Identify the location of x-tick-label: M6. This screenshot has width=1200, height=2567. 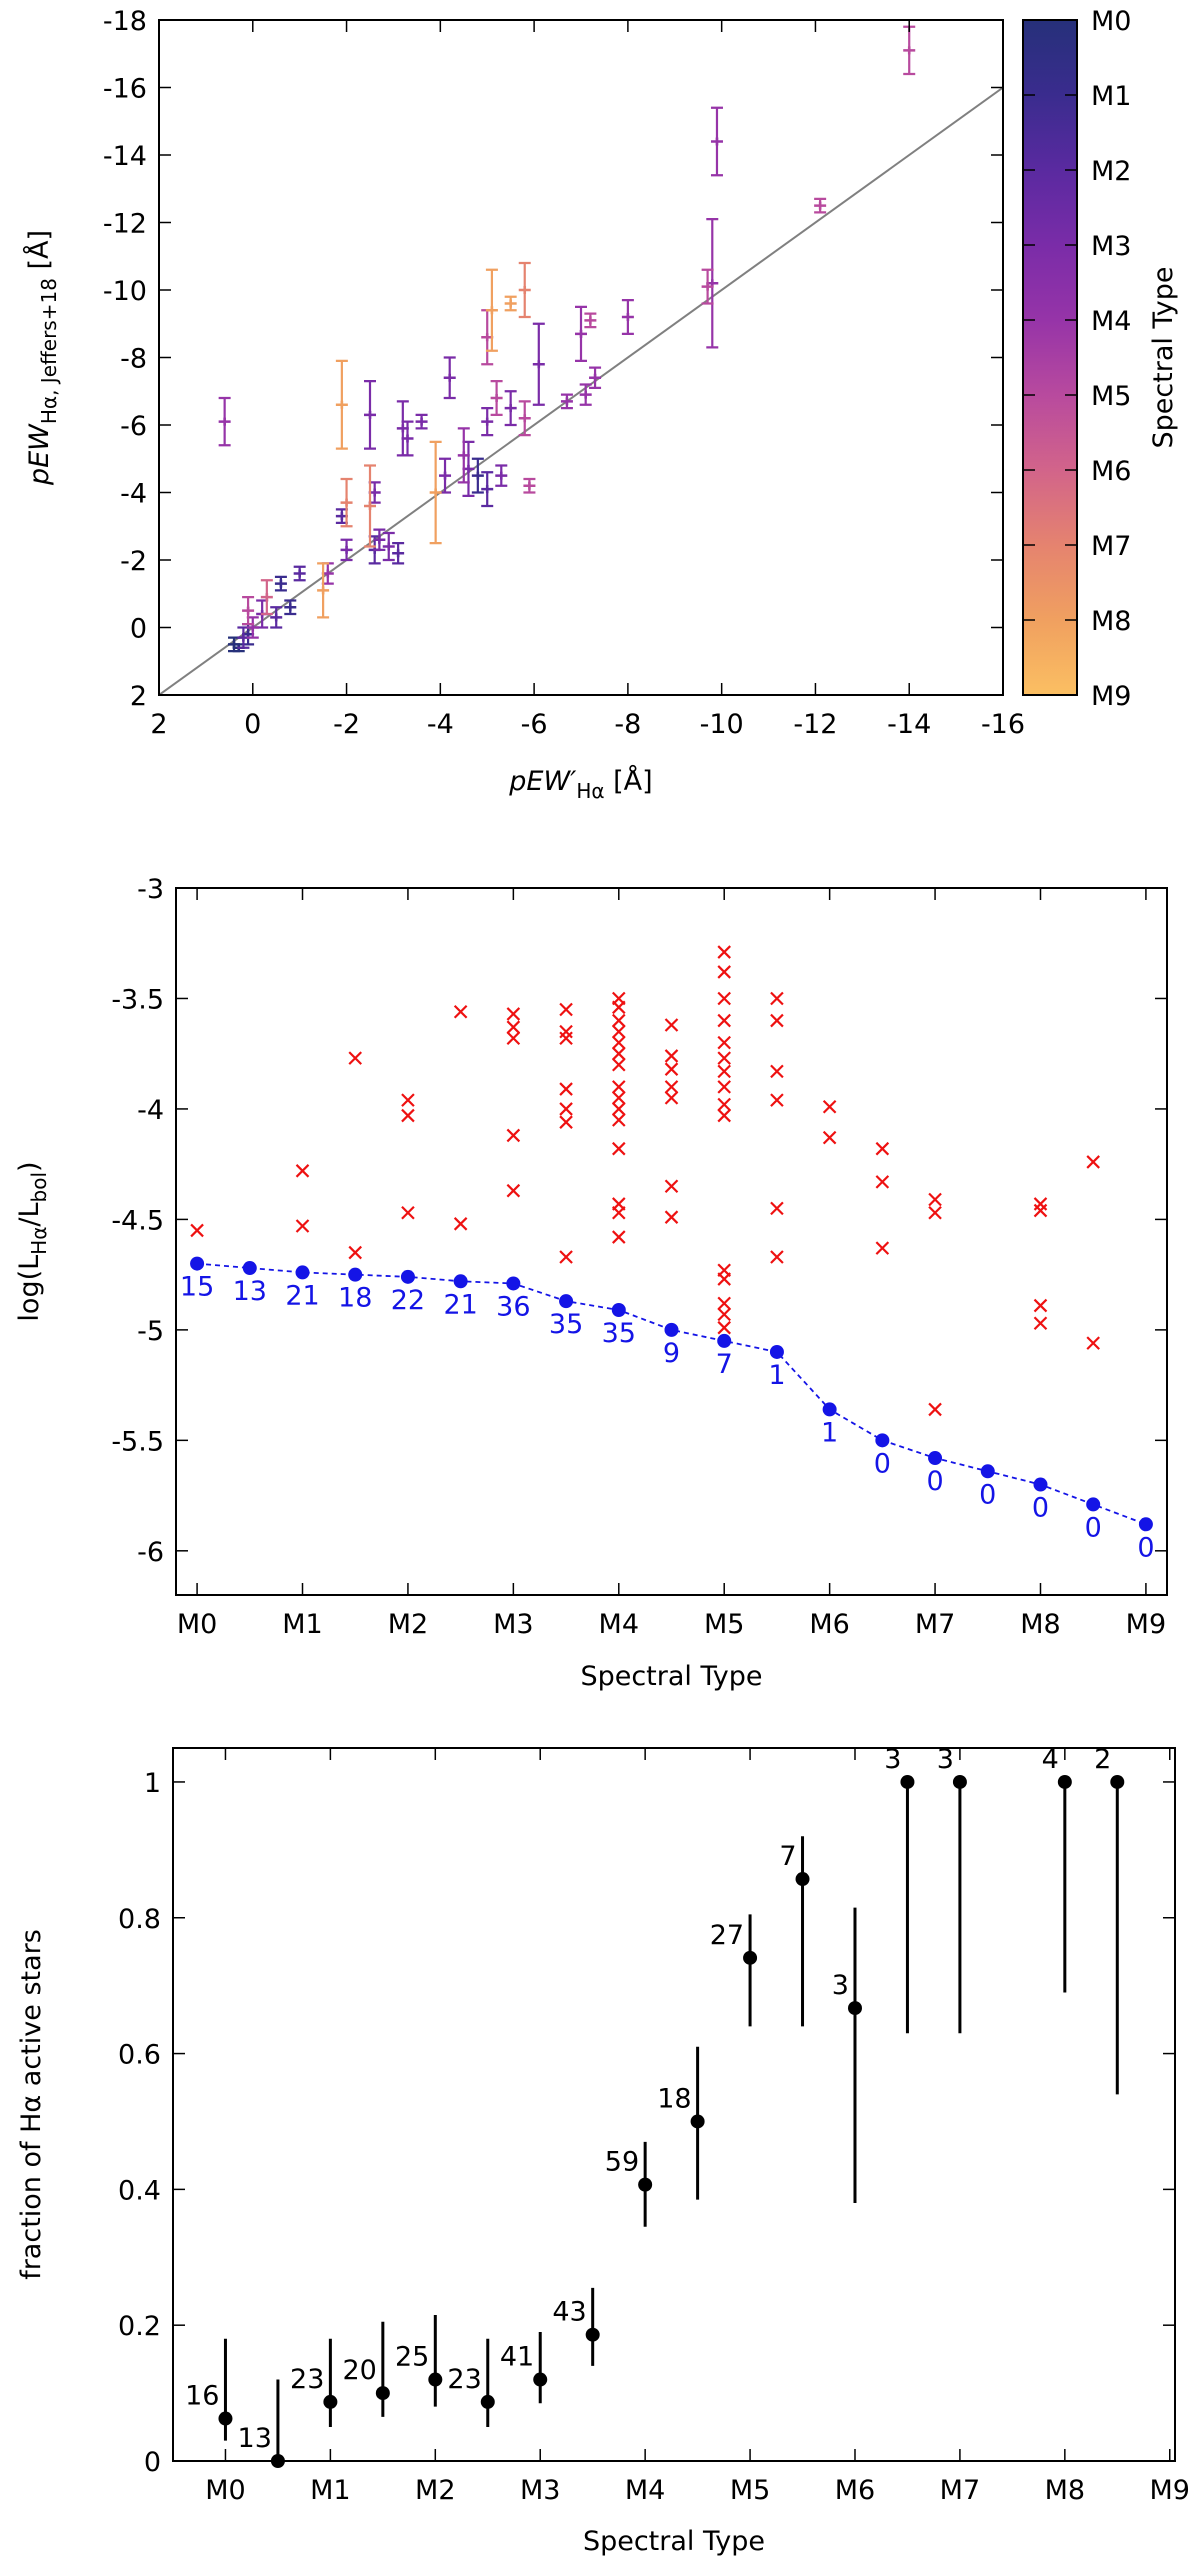
(855, 2490).